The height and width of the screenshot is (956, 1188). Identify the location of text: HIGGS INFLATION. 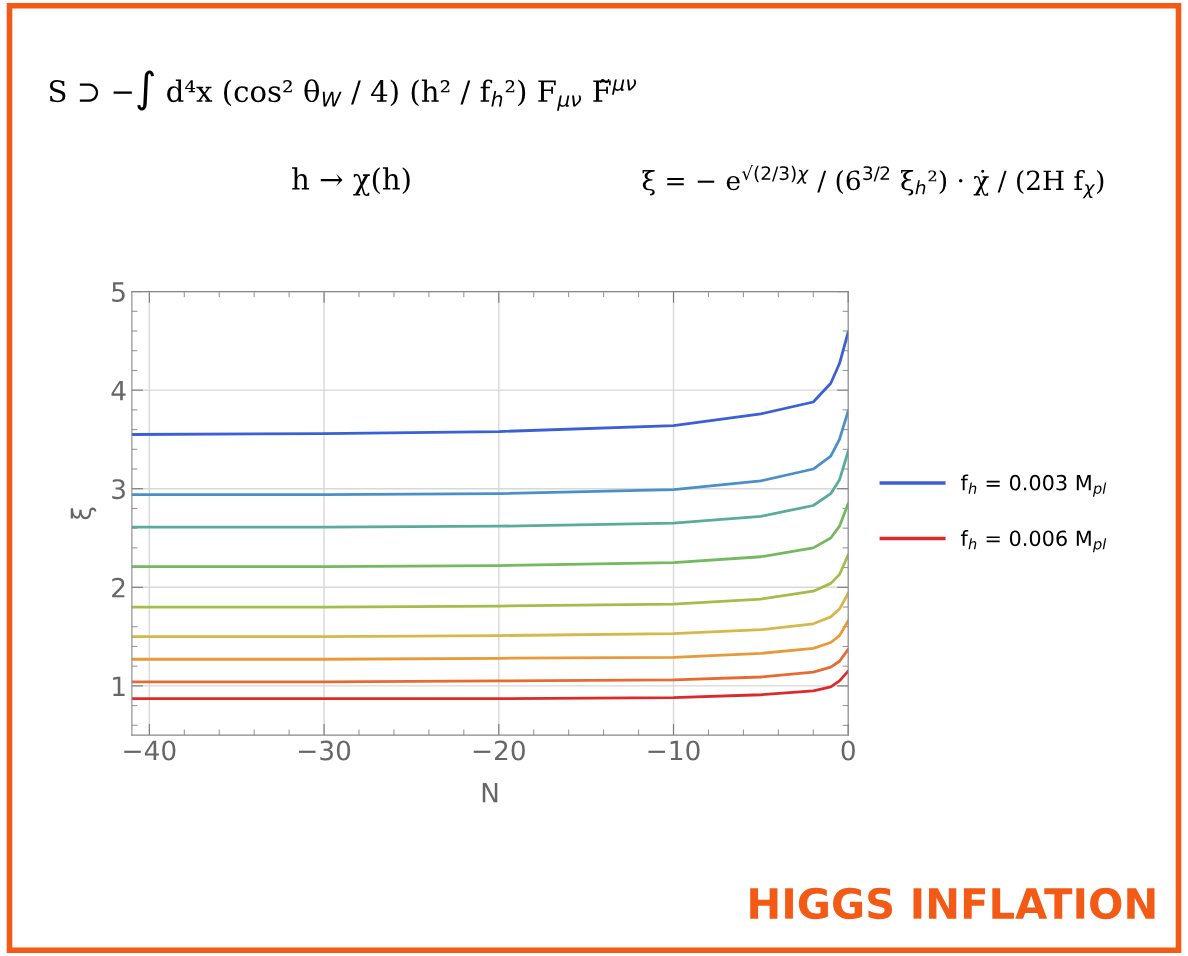
(952, 903).